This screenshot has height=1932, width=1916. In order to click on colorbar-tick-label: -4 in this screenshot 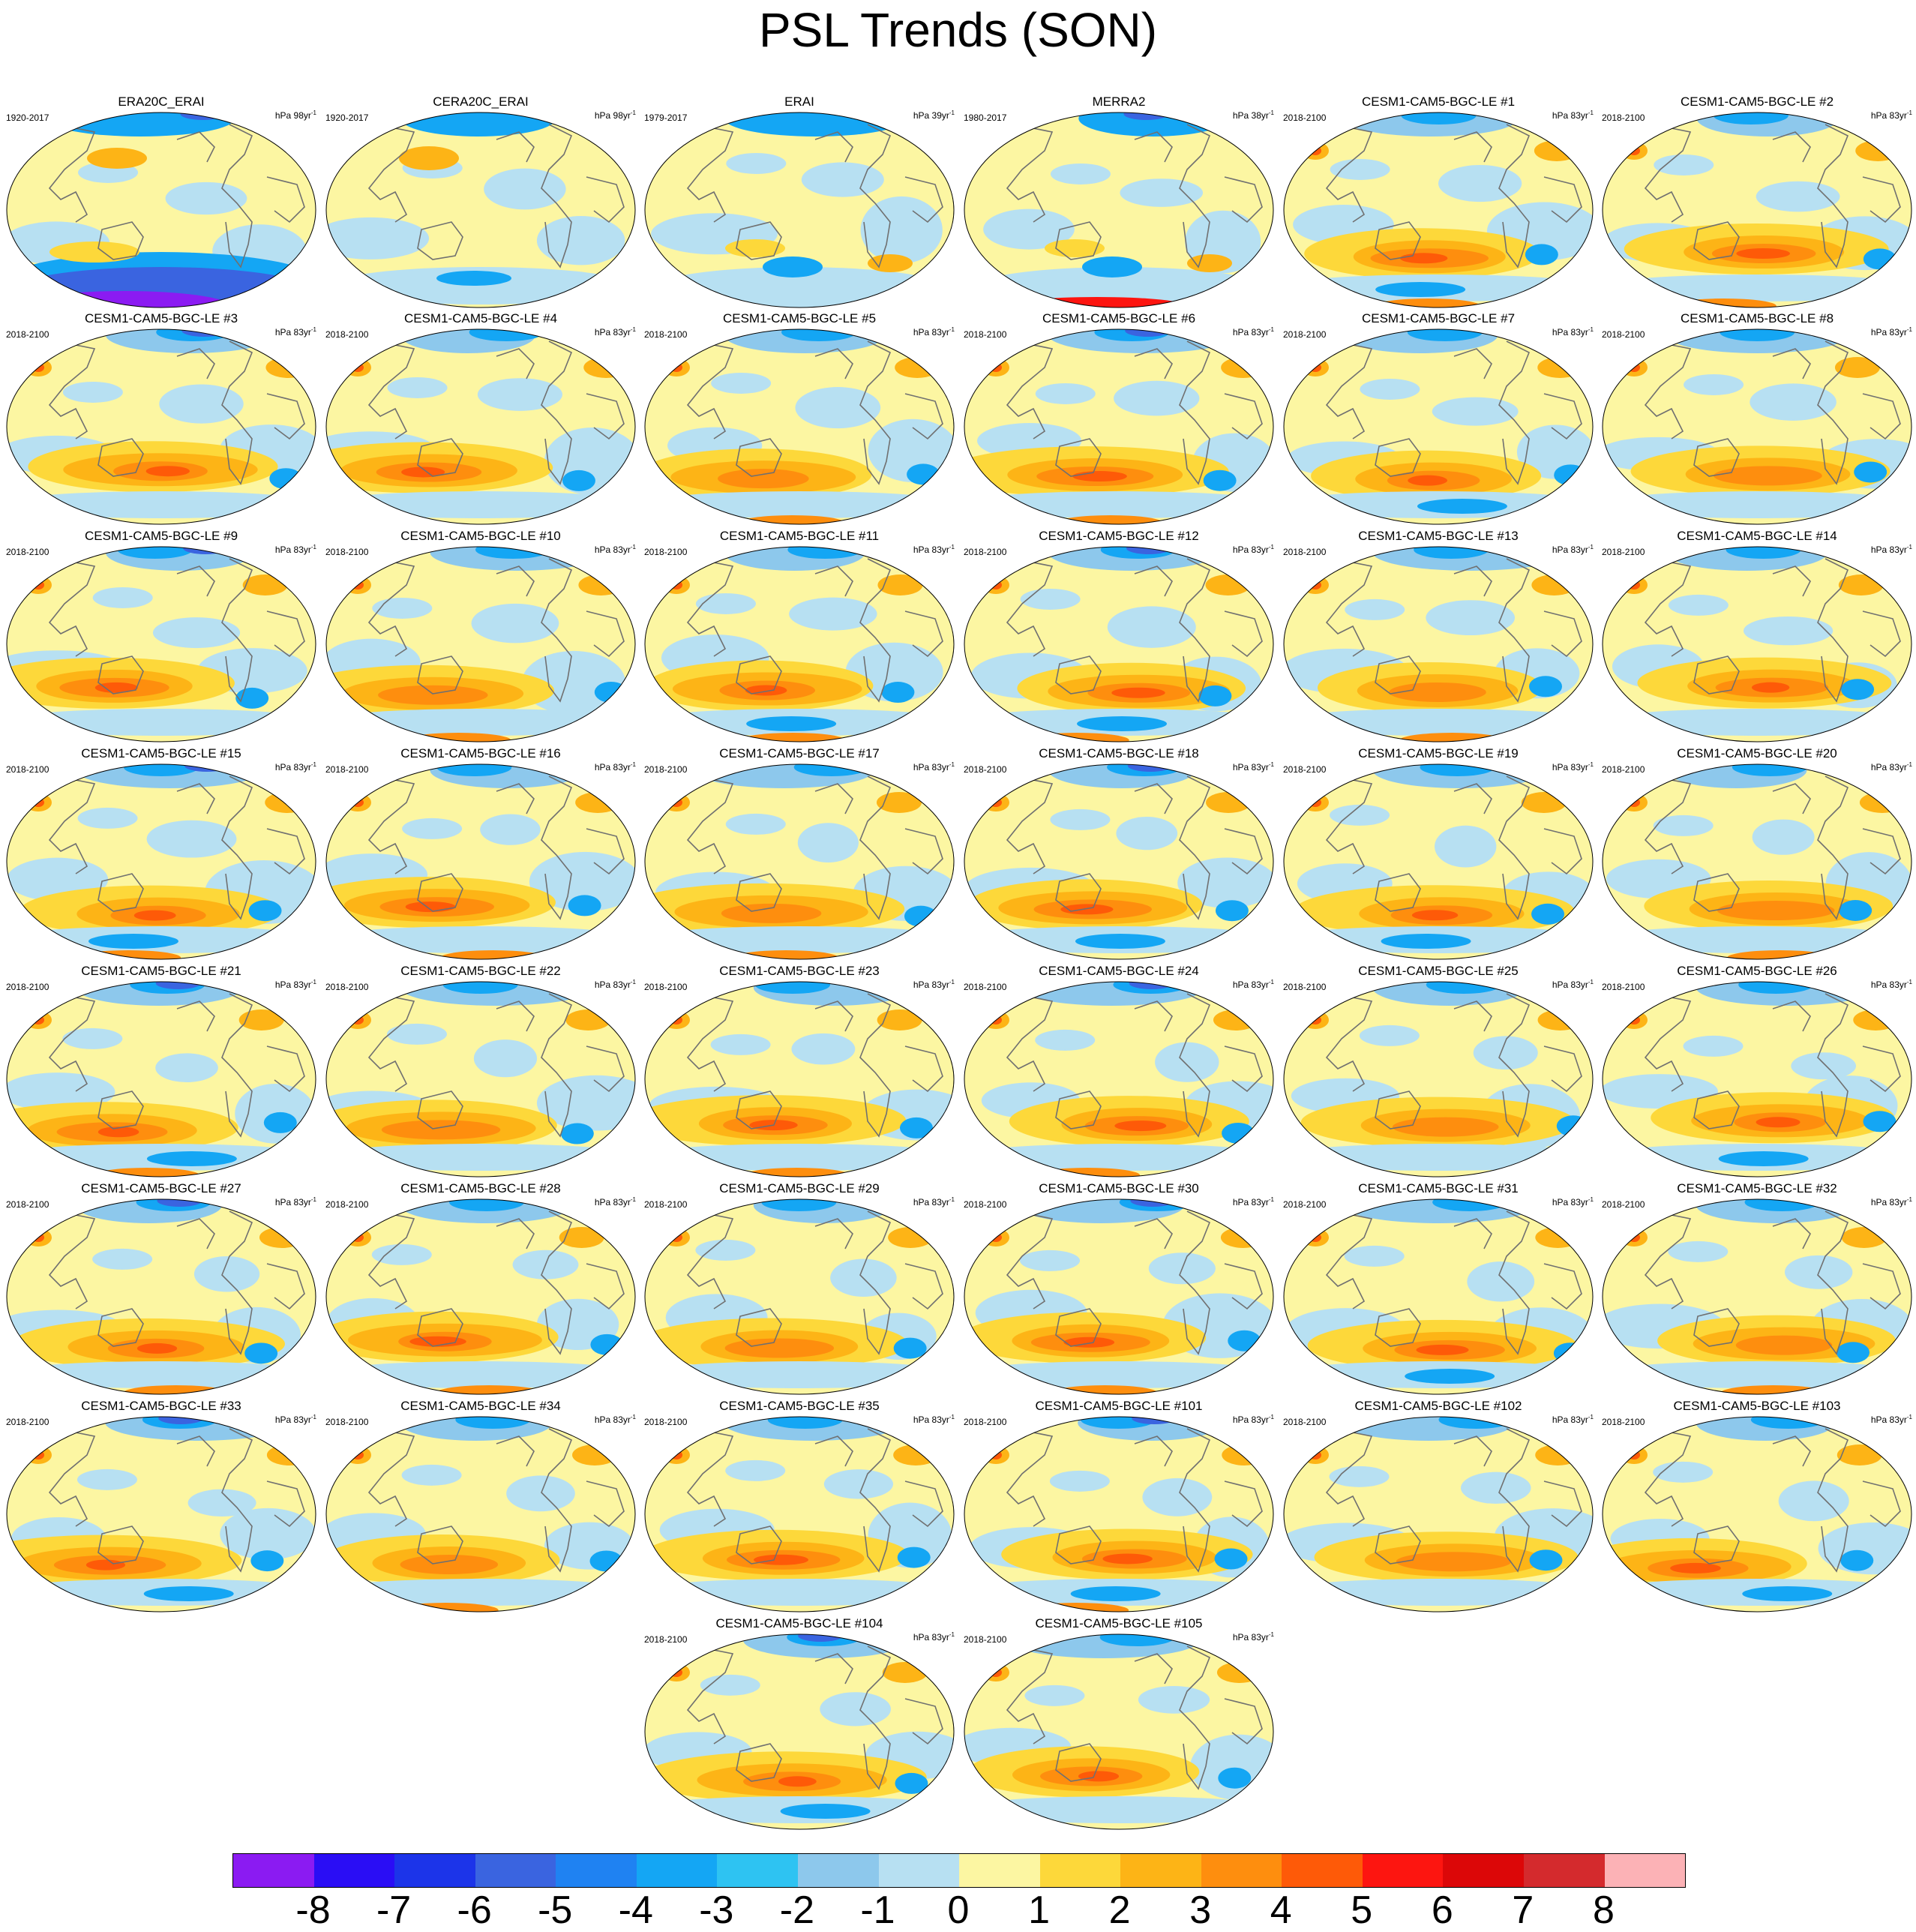, I will do `click(635, 1910)`.